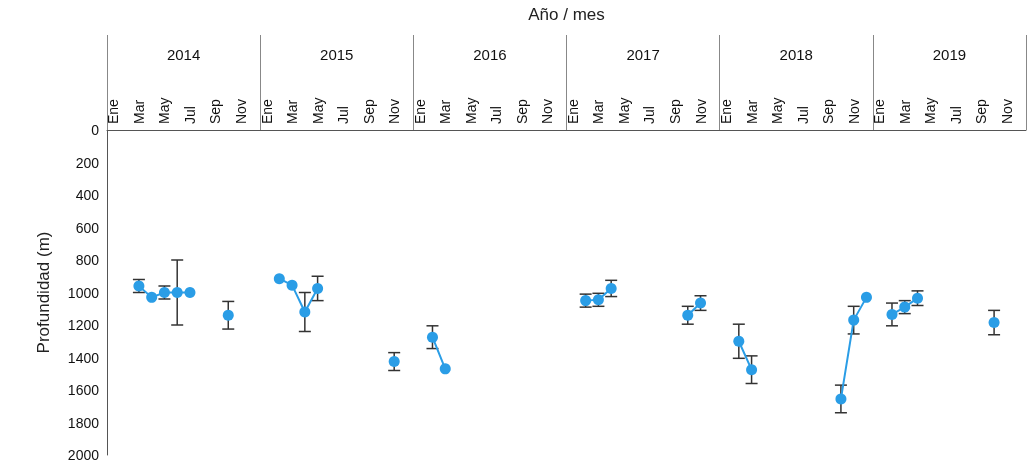 This screenshot has width=1028, height=468. Describe the element at coordinates (796, 54) in the screenshot. I see `text: 2018` at that location.